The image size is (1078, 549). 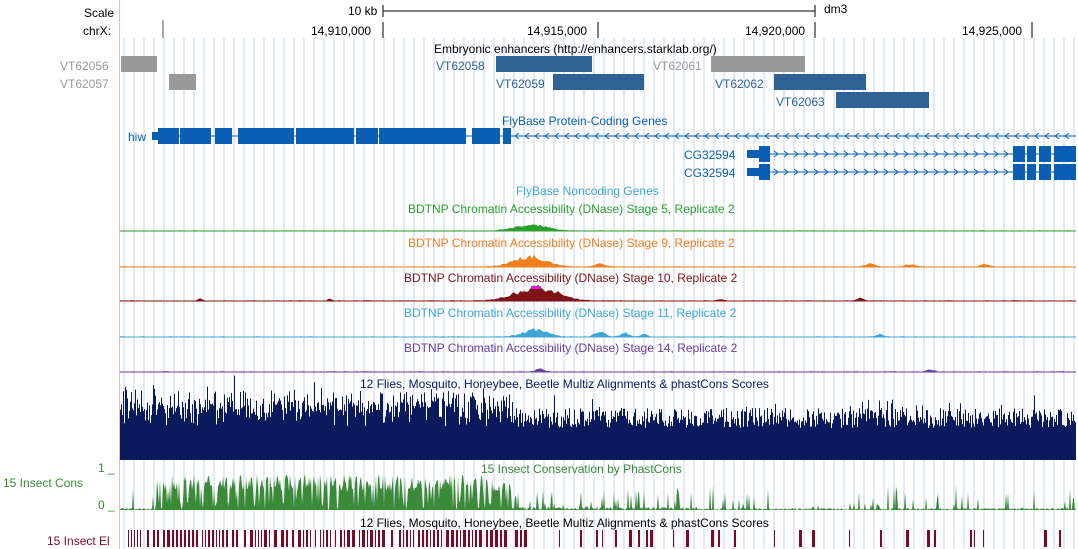 I want to click on enhancer-side-label: VT62057, so click(x=84, y=84).